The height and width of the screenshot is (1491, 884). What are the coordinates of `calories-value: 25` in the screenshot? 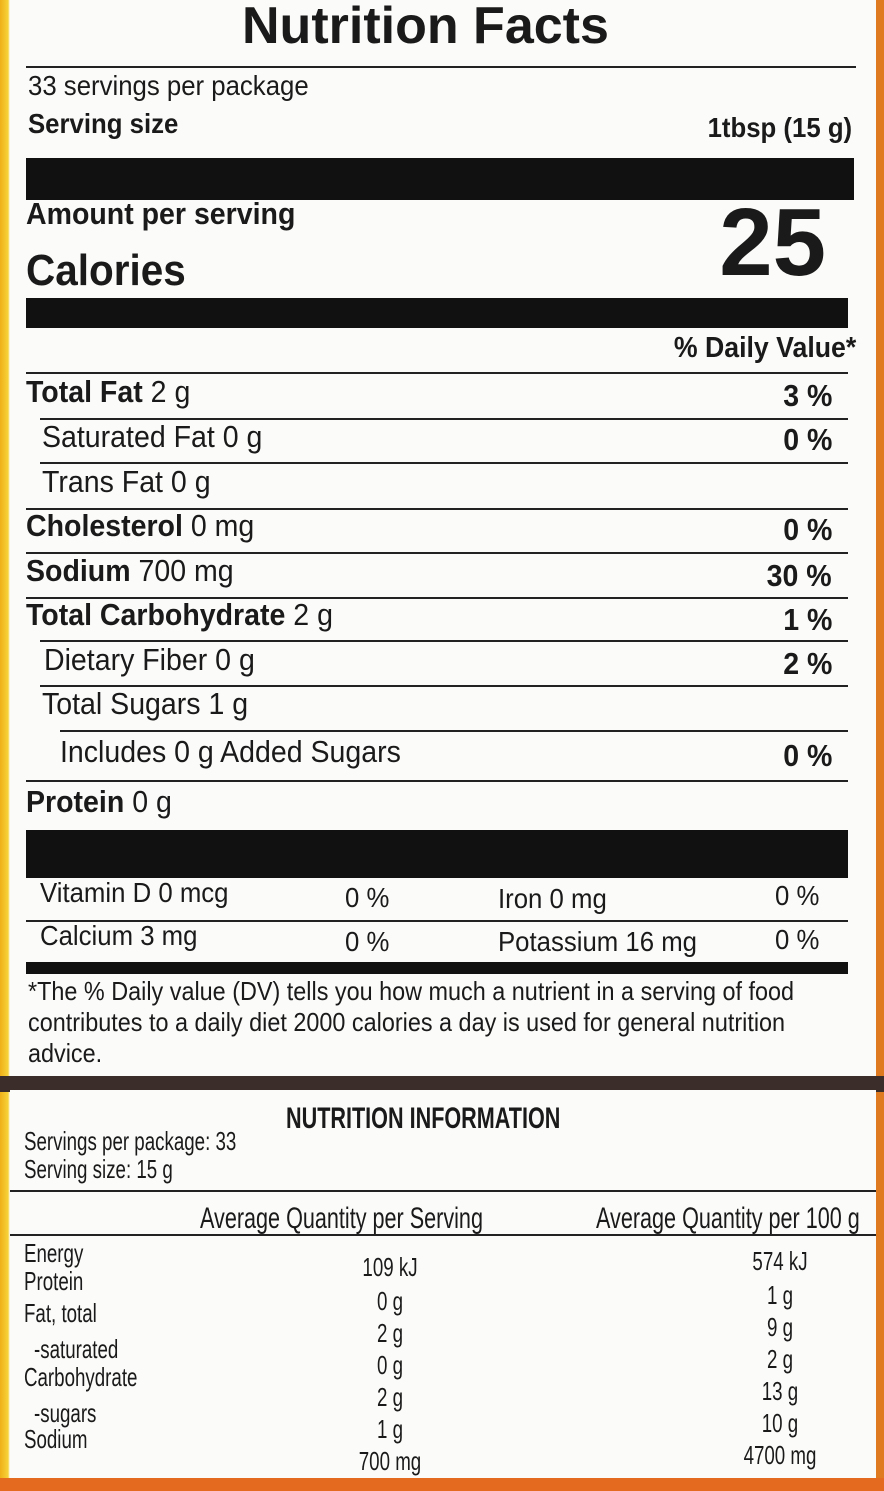 It's located at (772, 242).